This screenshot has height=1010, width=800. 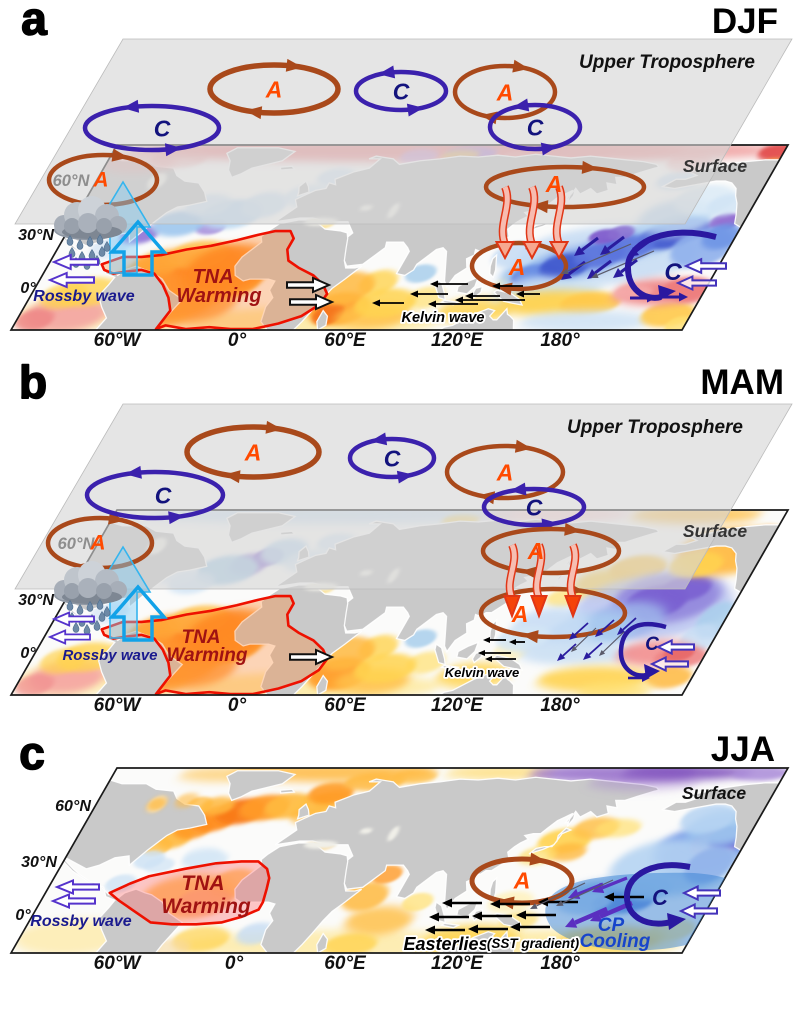 I want to click on svg-text: DJF, so click(x=745, y=21).